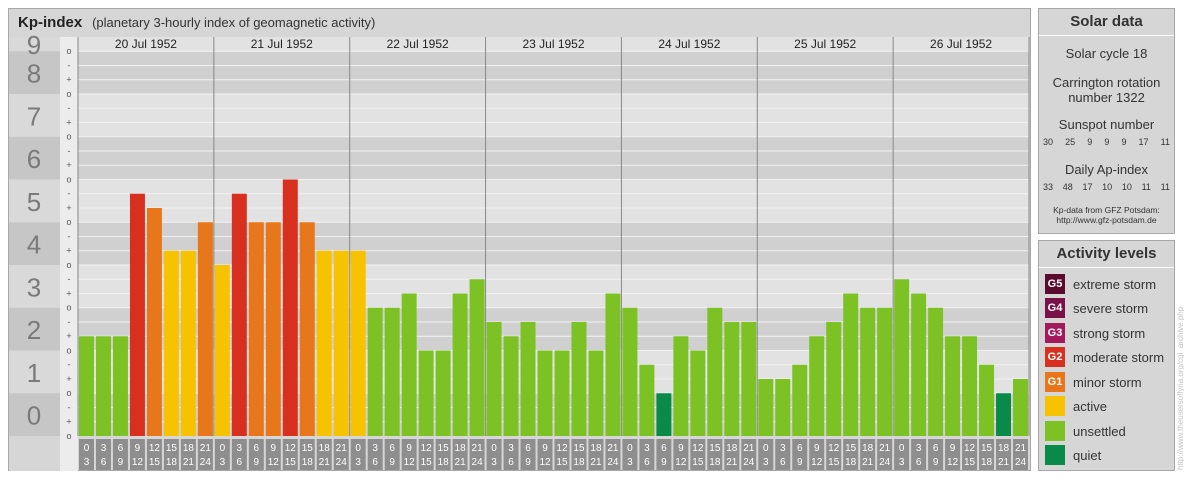 This screenshot has width=1184, height=480. What do you see at coordinates (528, 448) in the screenshot?
I see `hour-start-label: 6` at bounding box center [528, 448].